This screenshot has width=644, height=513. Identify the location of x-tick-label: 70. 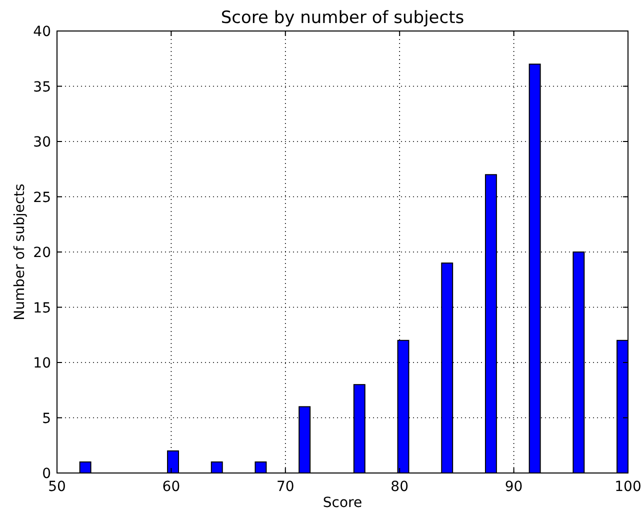
(285, 487).